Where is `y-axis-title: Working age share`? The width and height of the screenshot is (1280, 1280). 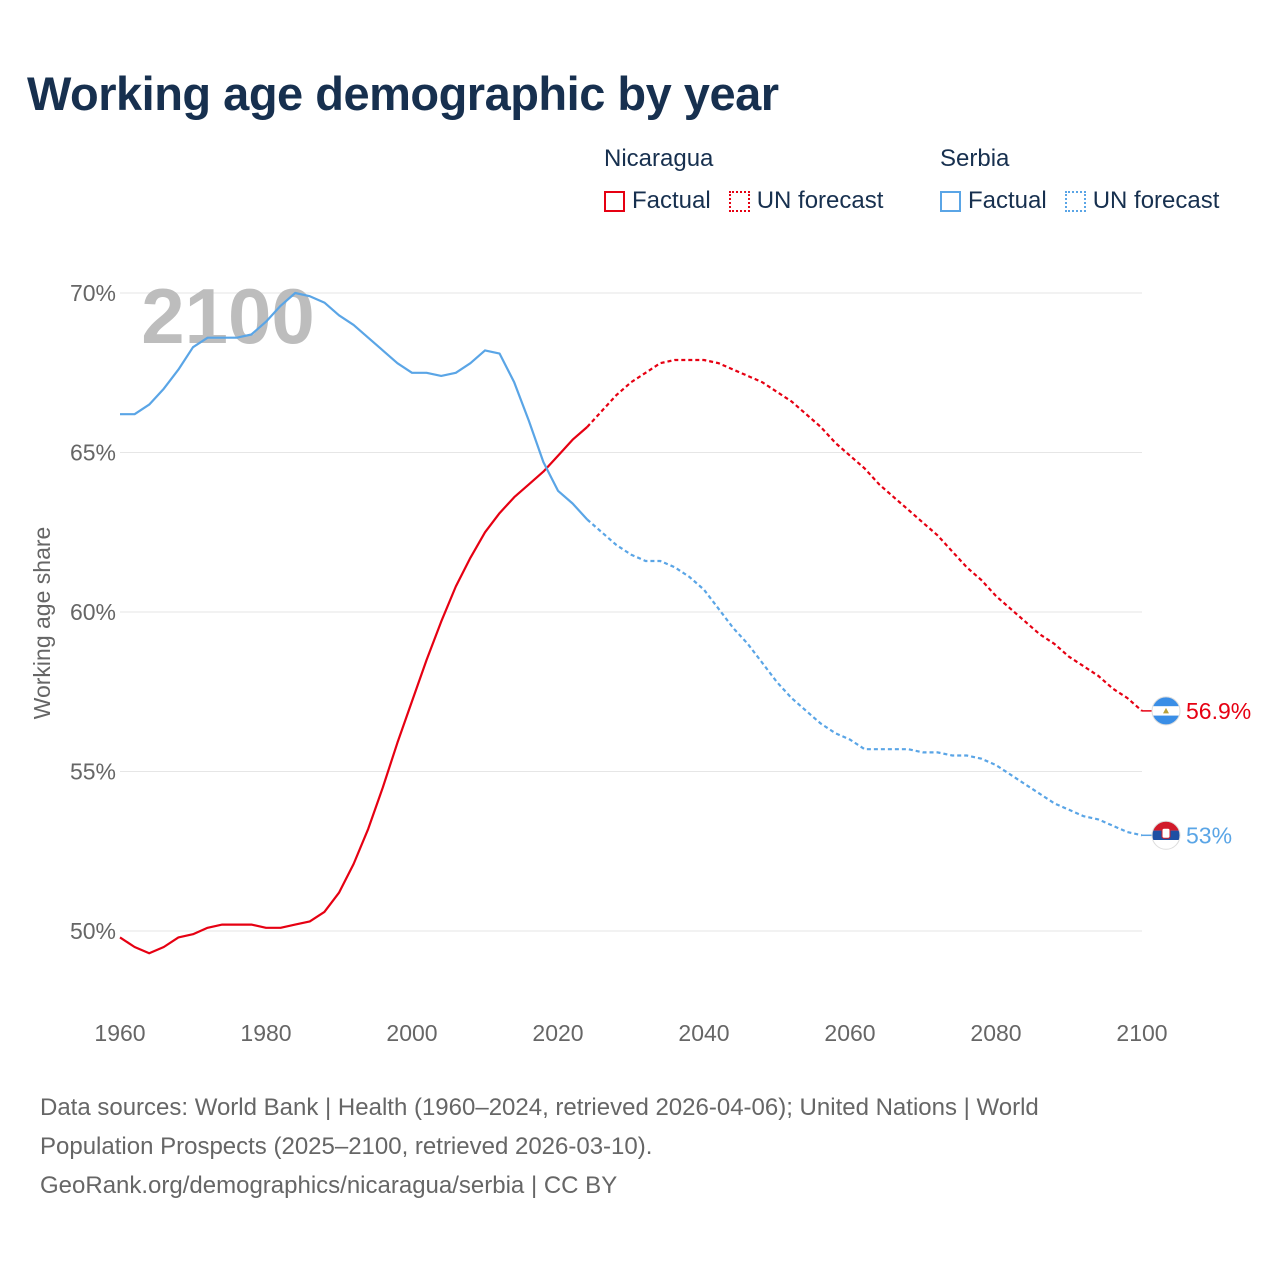
y-axis-title: Working age share is located at coordinates (42, 623).